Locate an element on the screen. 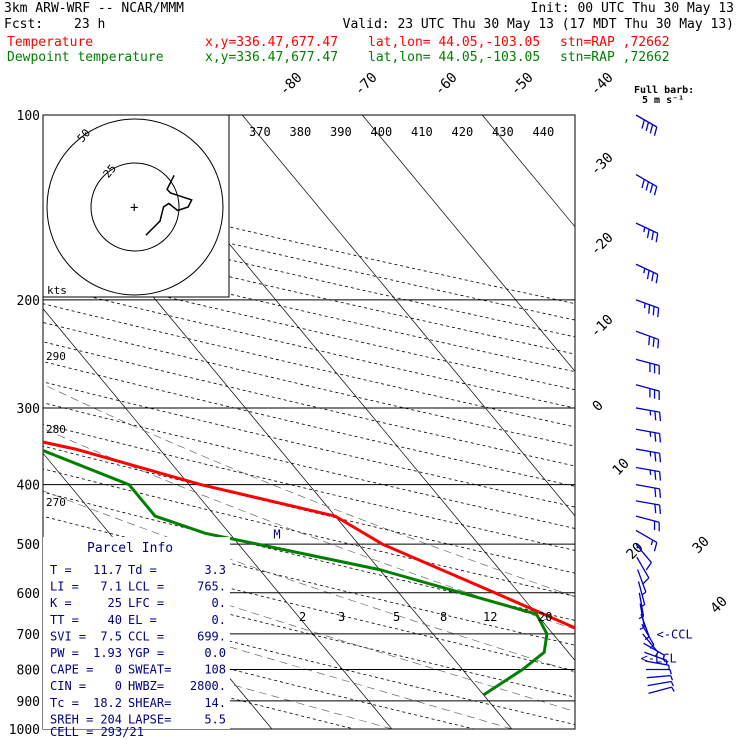  hodograph-origin: + is located at coordinates (134, 208).